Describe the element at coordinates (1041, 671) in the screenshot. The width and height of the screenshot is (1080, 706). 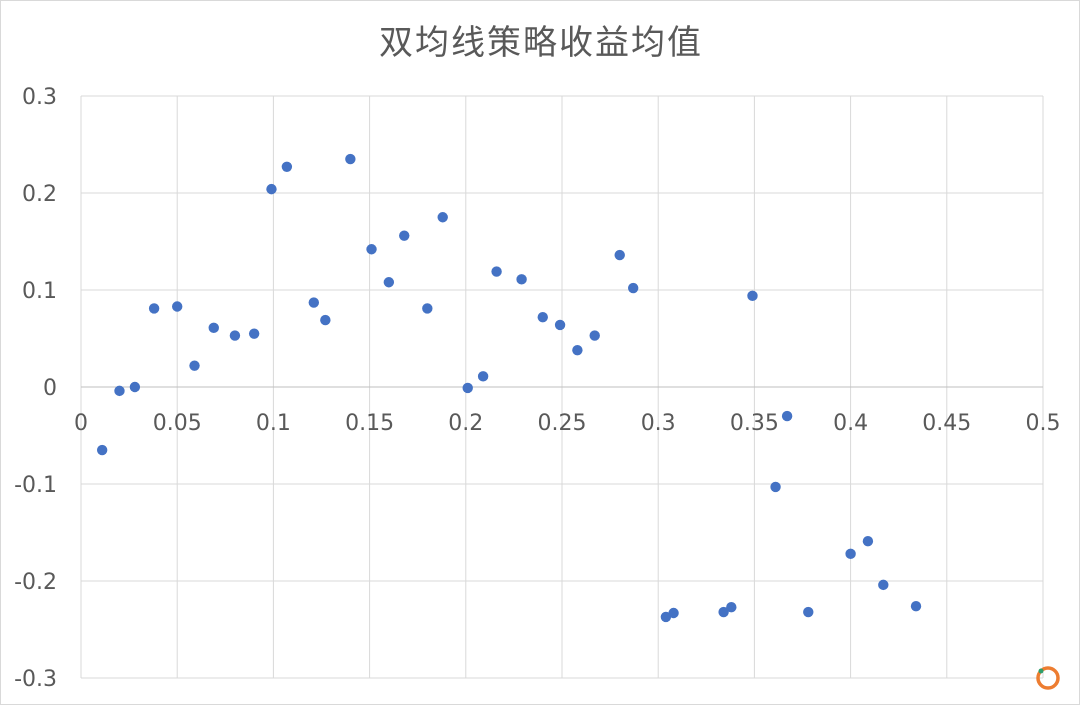
I see `selection-dot` at that location.